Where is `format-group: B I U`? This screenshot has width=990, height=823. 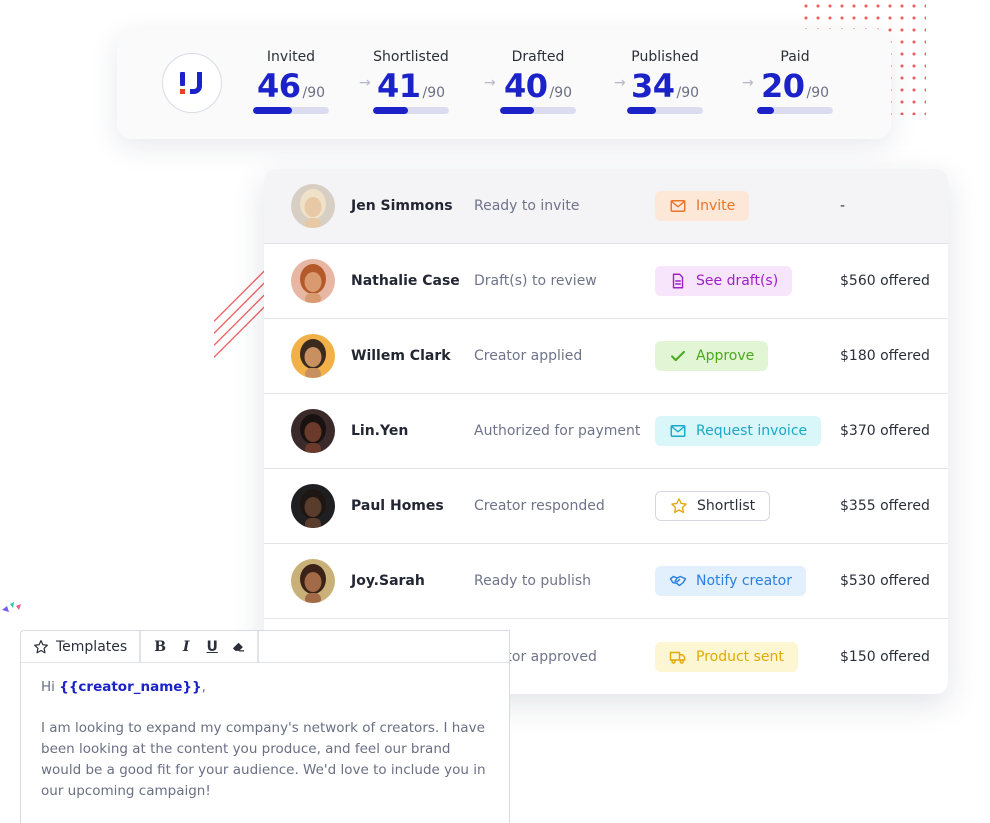
format-group: B I U is located at coordinates (200, 646).